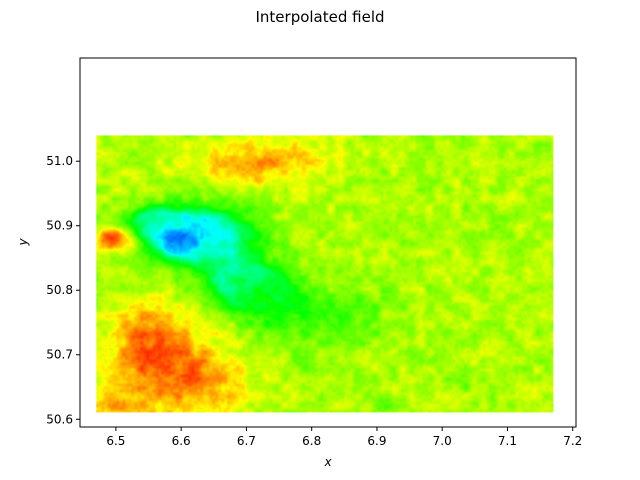  What do you see at coordinates (115, 441) in the screenshot?
I see `x-tick-label: 6.5` at bounding box center [115, 441].